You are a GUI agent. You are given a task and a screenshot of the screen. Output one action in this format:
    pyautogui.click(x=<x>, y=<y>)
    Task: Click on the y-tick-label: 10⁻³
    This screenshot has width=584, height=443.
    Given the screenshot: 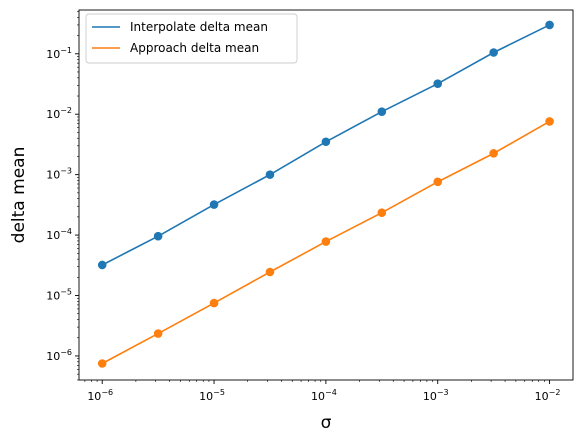 What is the action you would take?
    pyautogui.click(x=59, y=174)
    